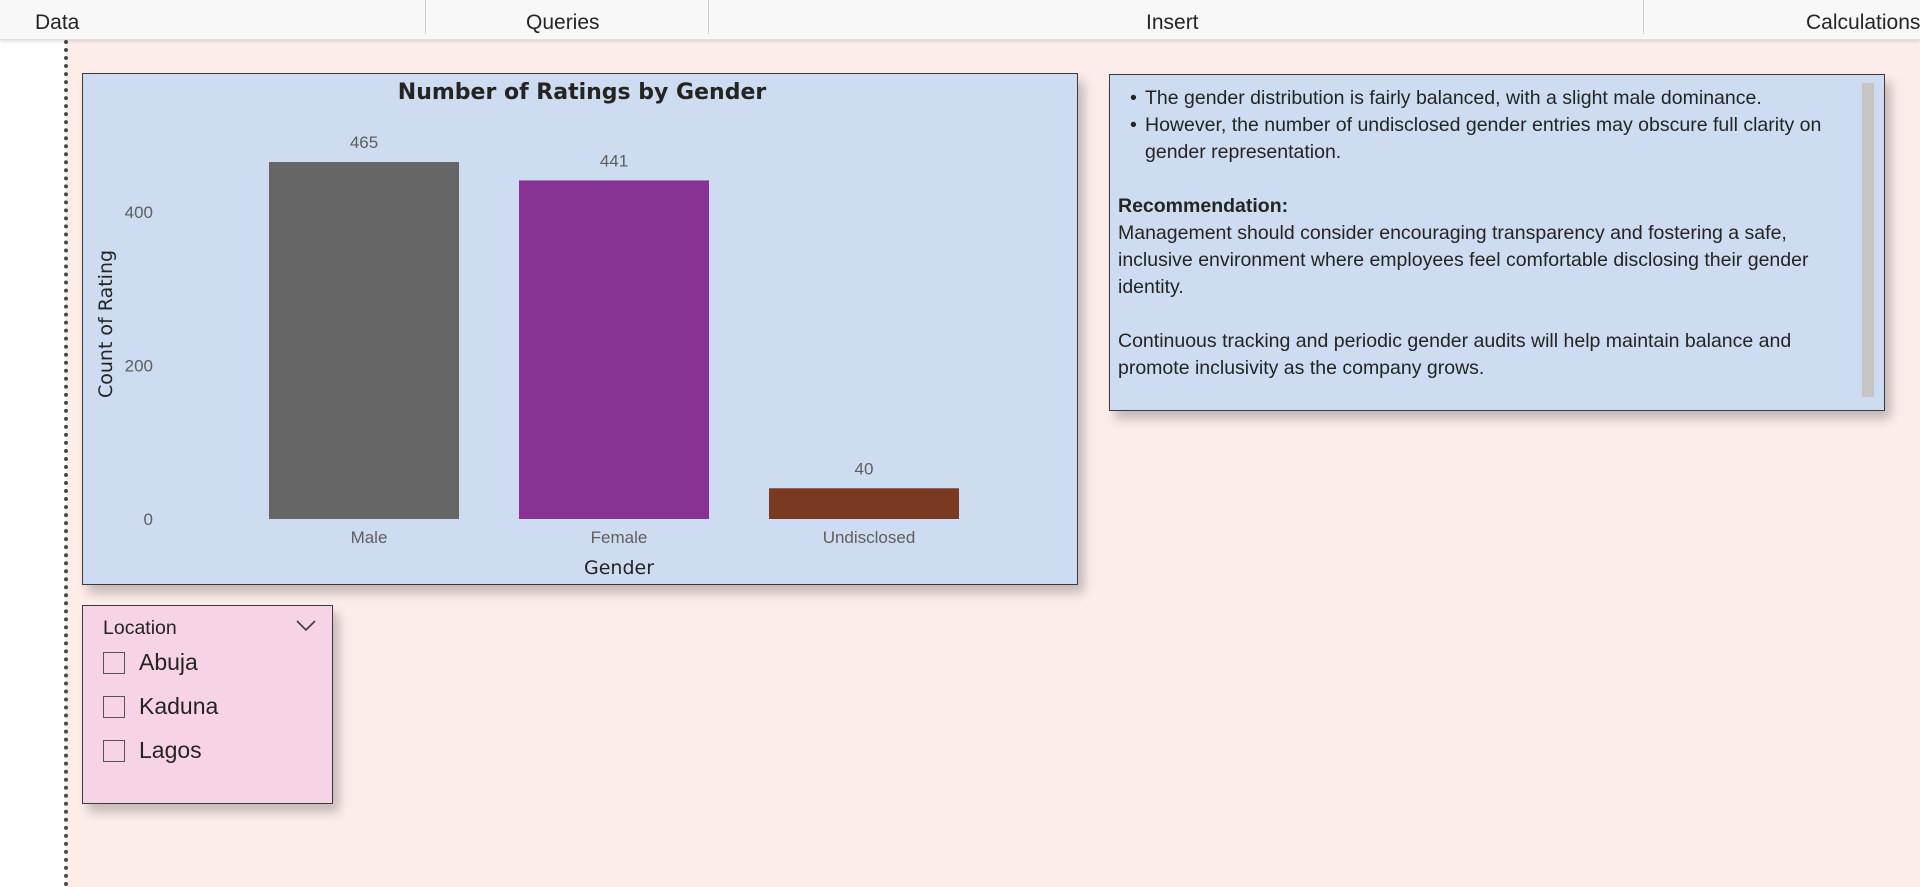  I want to click on ribbon-group-insert: Insert, so click(1172, 22).